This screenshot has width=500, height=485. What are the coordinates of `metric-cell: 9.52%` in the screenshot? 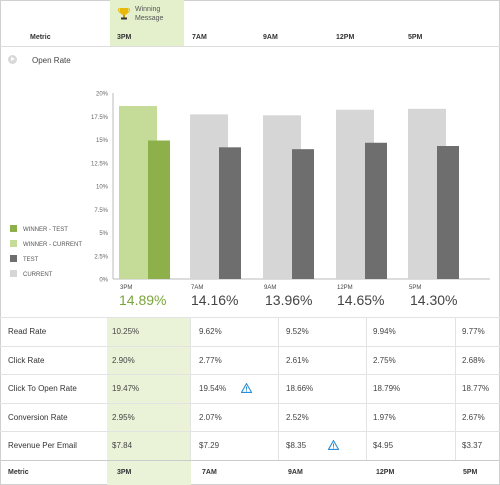 It's located at (297, 331).